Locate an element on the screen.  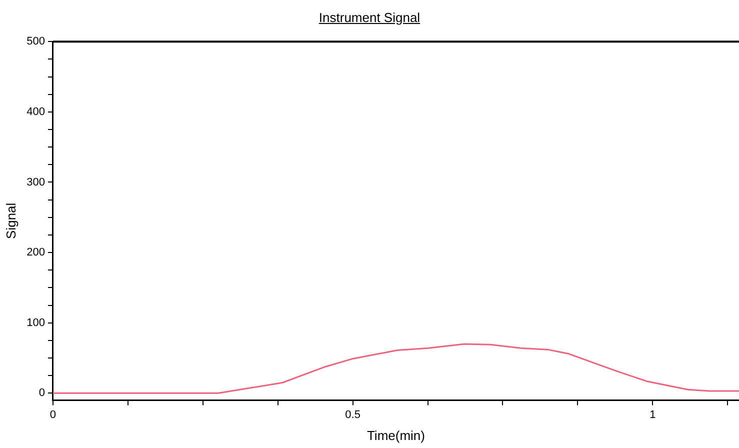
x-tick-label: 1 is located at coordinates (653, 414).